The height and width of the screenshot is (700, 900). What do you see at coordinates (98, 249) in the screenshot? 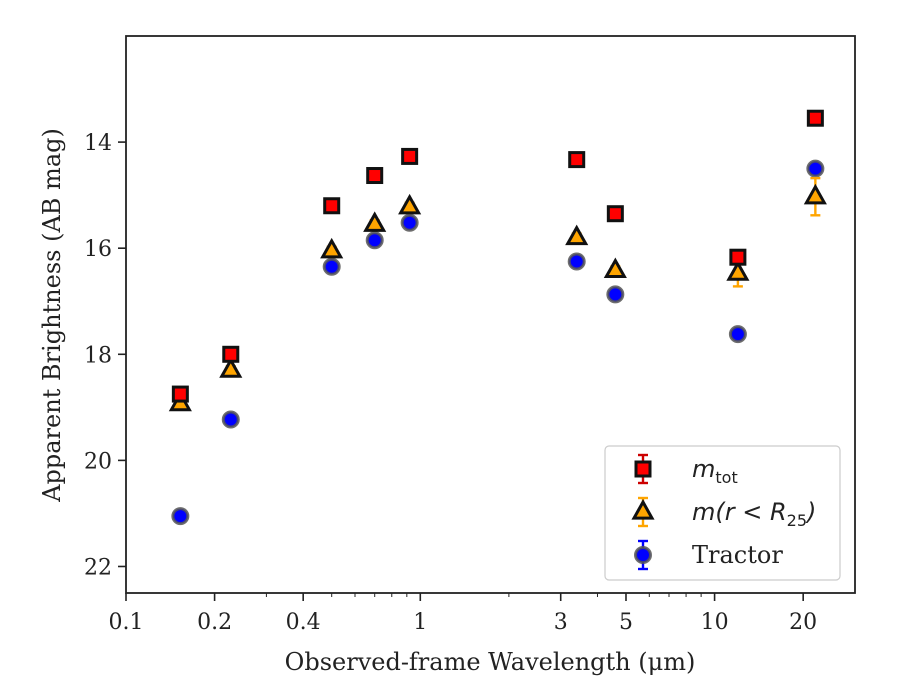
I see `y-tick-label: 16` at bounding box center [98, 249].